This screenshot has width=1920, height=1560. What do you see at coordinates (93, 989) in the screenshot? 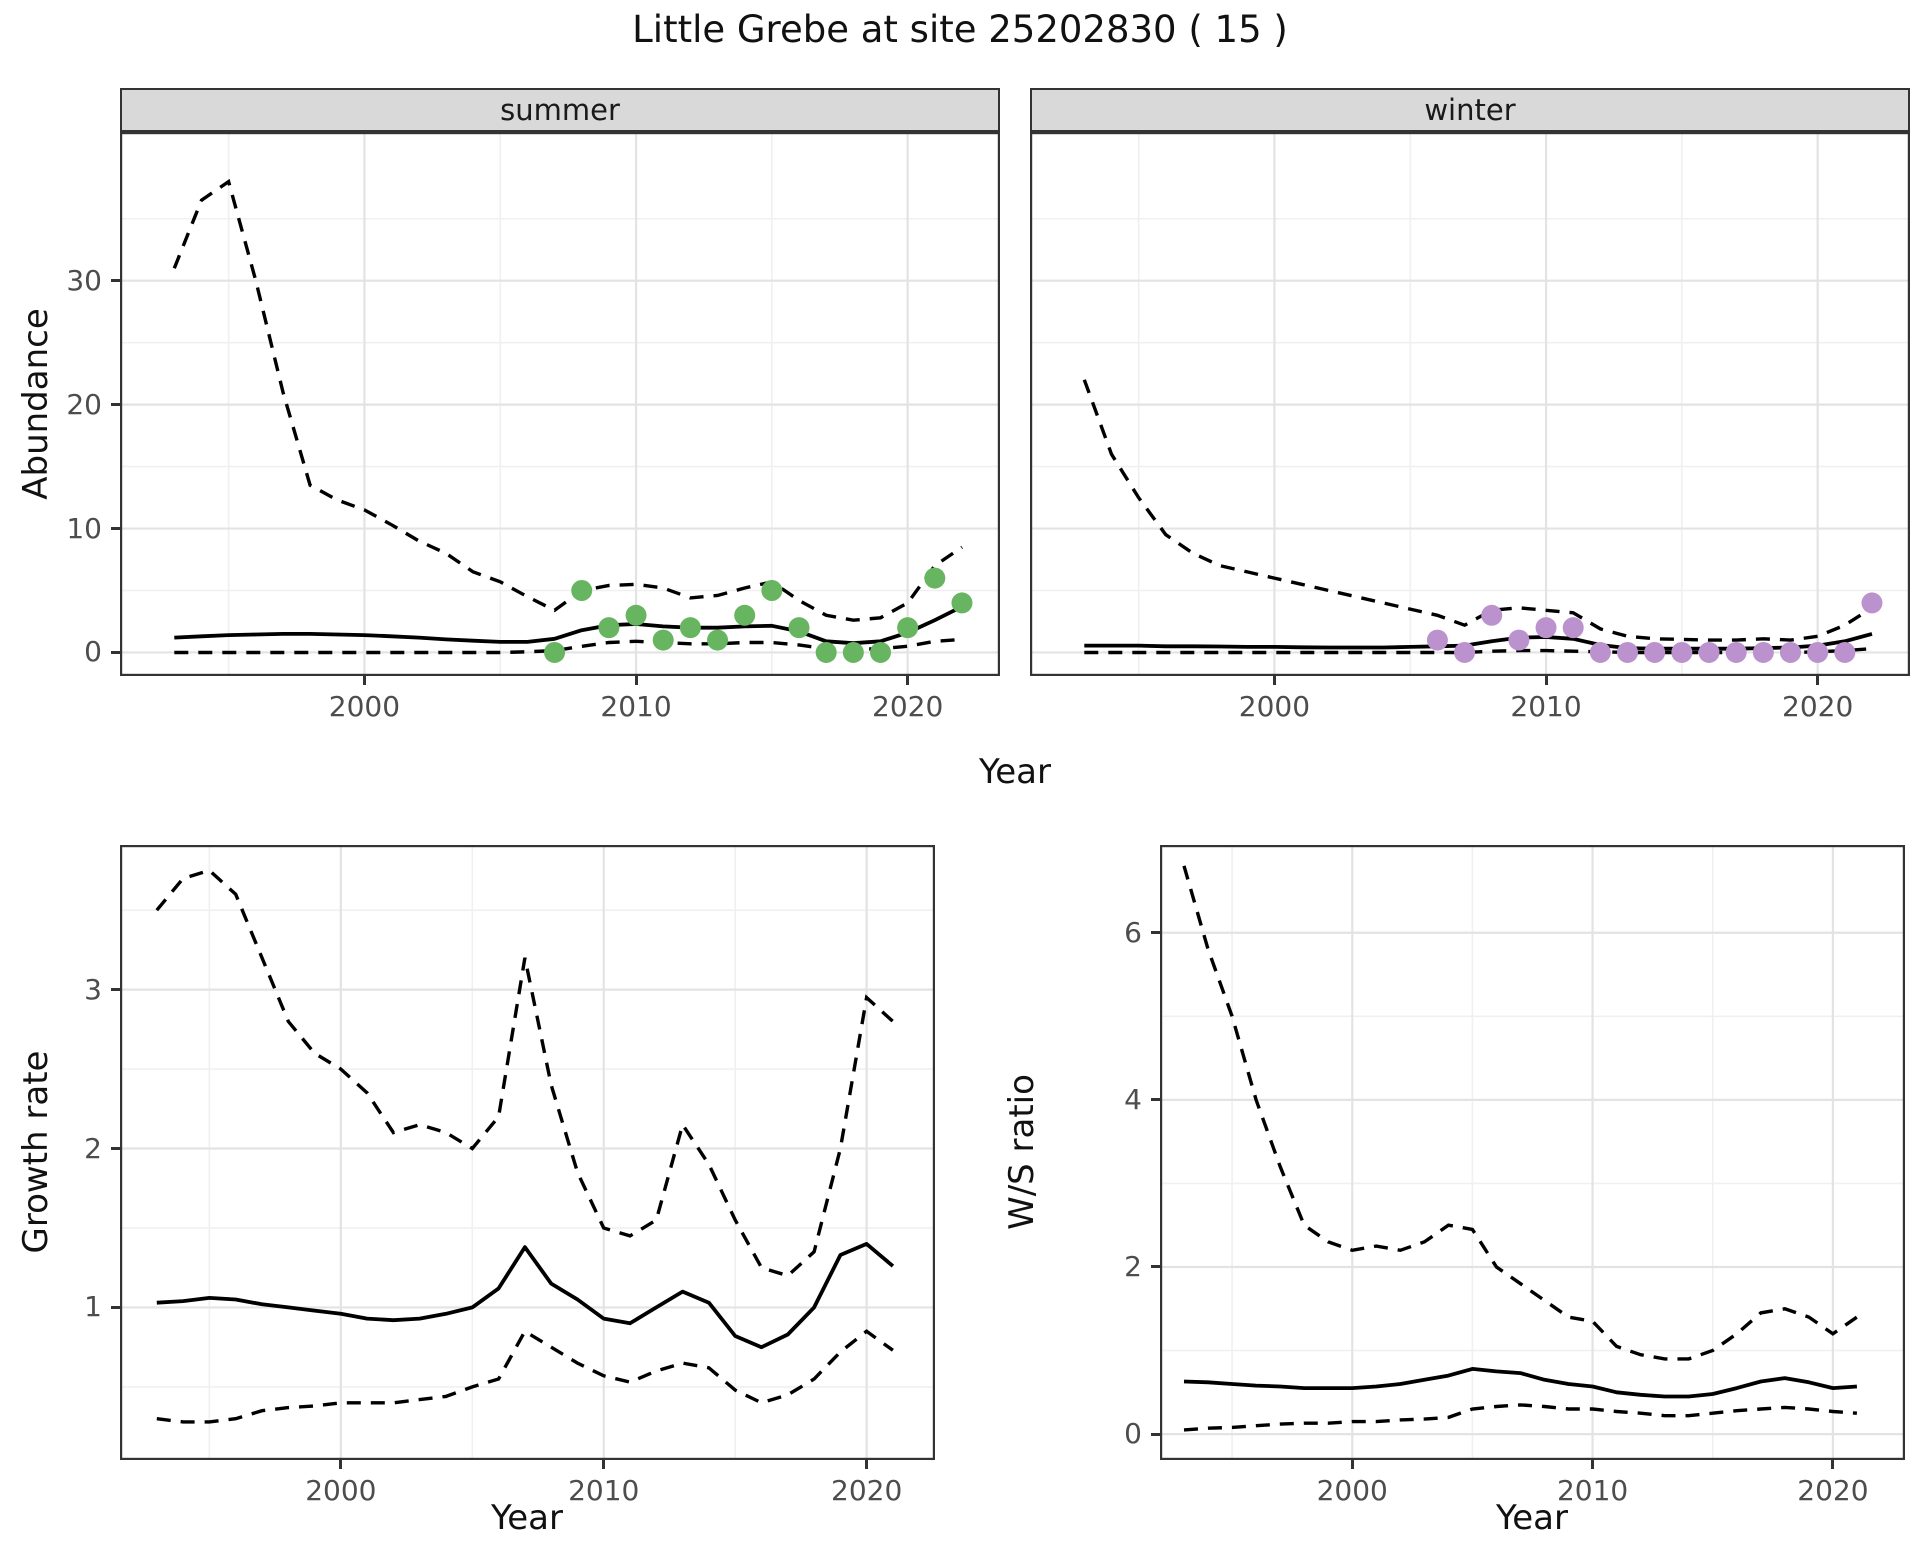
I see `y-tick-label: 3` at bounding box center [93, 989].